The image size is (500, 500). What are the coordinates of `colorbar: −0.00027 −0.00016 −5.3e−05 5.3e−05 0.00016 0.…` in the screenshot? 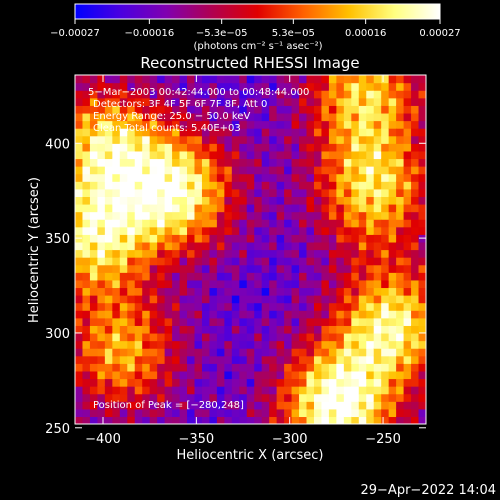 It's located at (255, 27).